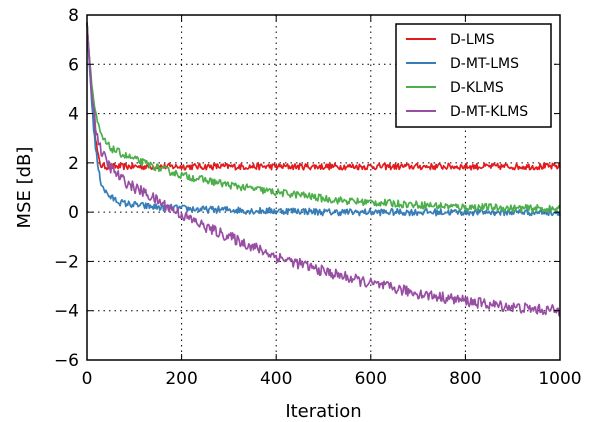 The height and width of the screenshot is (422, 589). Describe the element at coordinates (465, 379) in the screenshot. I see `x-tick-label: 800` at that location.